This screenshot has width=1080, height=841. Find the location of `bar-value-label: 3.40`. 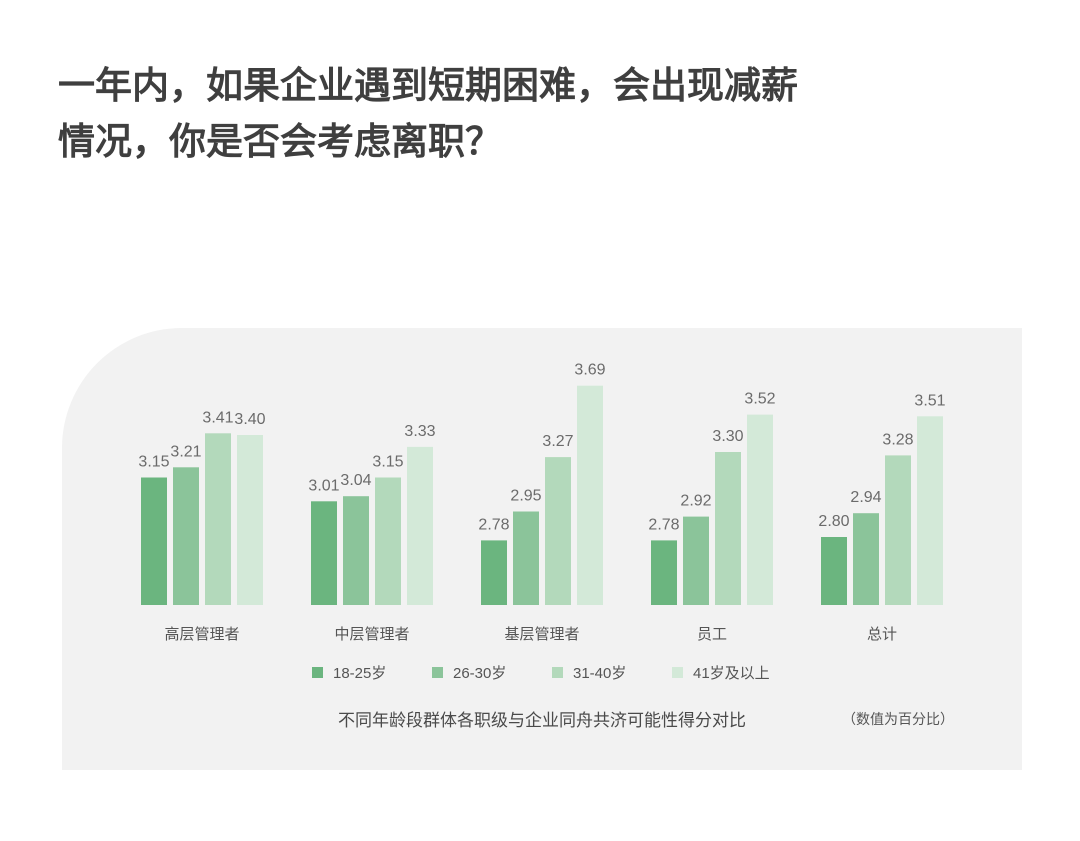

bar-value-label: 3.40 is located at coordinates (249, 419).